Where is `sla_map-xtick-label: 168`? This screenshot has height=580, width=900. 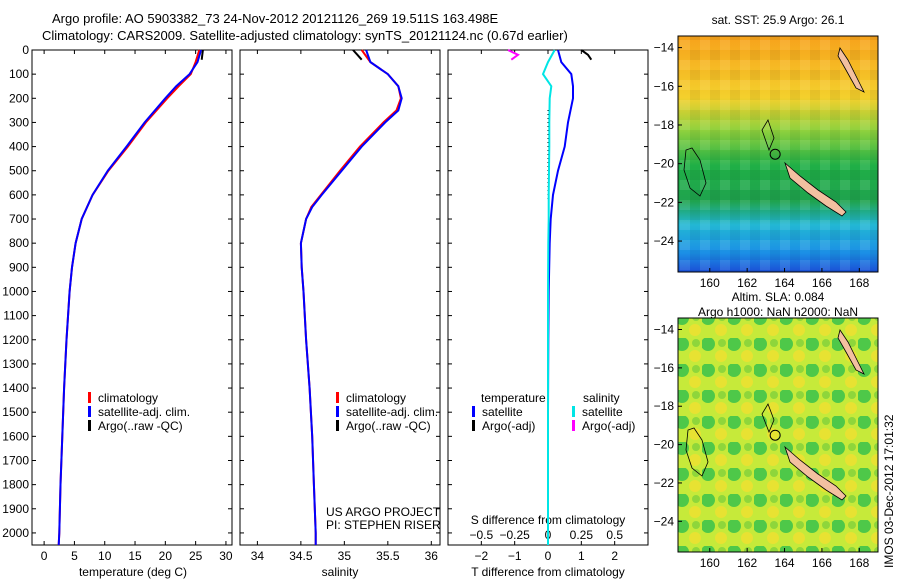
sla_map-xtick-label: 168 is located at coordinates (859, 563).